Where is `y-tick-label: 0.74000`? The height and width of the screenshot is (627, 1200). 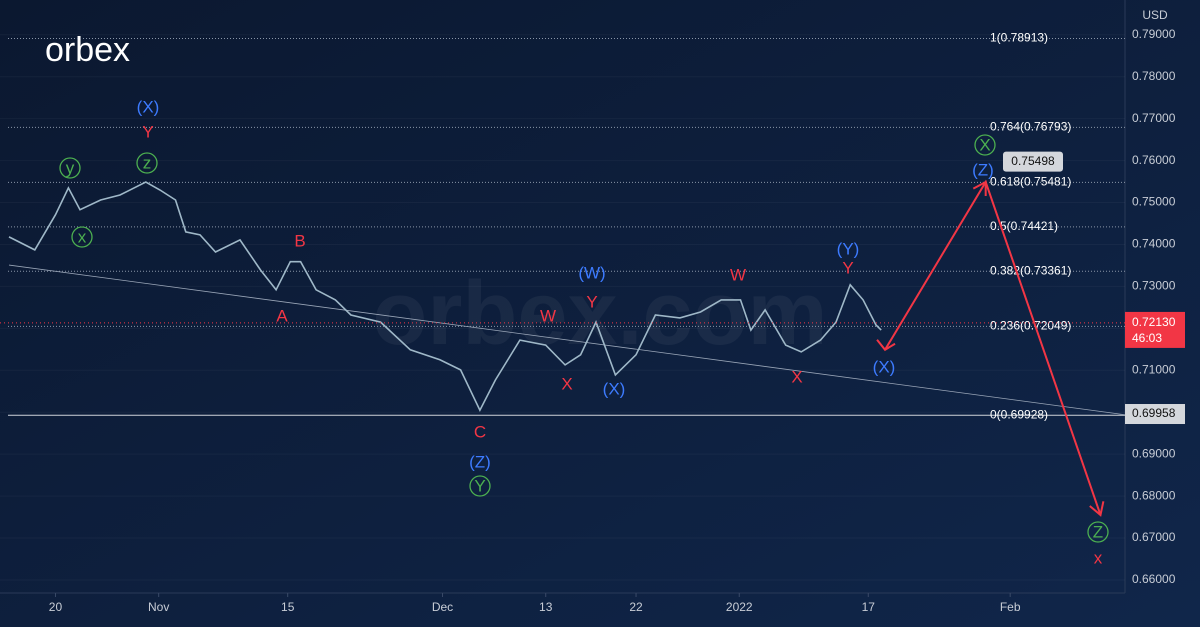 y-tick-label: 0.74000 is located at coordinates (1154, 244).